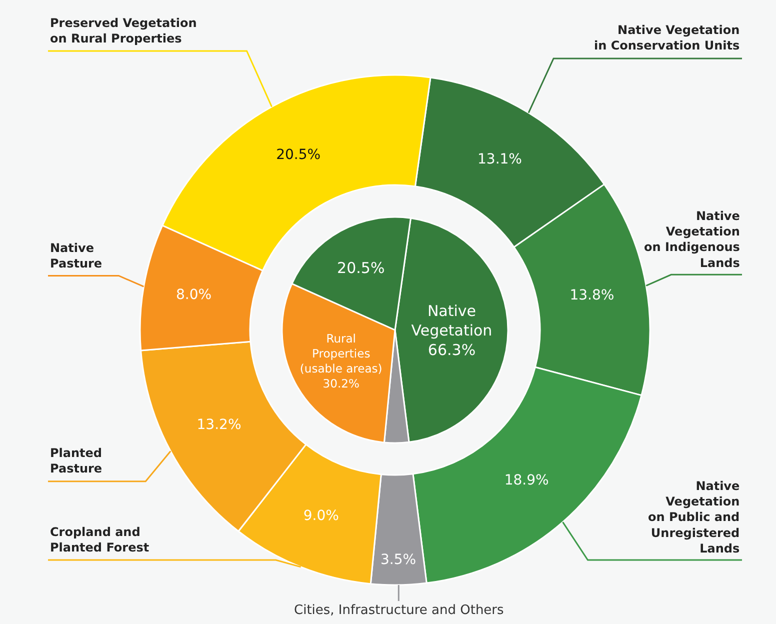 The image size is (776, 624). Describe the element at coordinates (592, 295) in the screenshot. I see `data-label: 13.8%` at that location.